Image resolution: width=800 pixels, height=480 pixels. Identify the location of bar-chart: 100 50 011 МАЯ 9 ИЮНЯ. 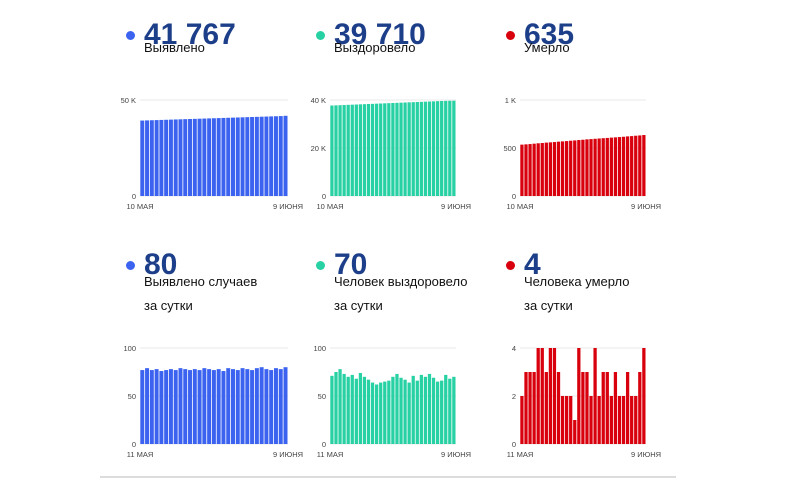
(213, 401).